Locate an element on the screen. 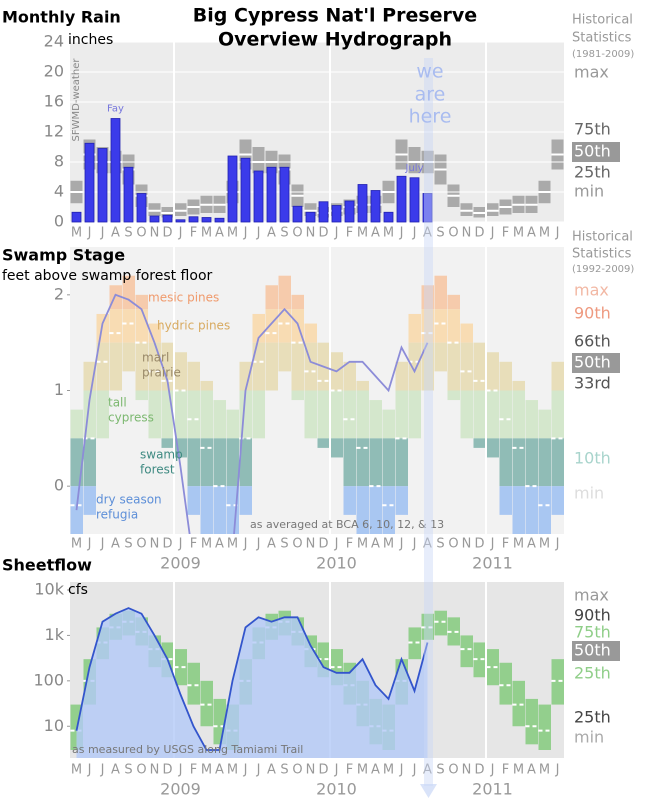 The width and height of the screenshot is (645, 800). zone-label: tall is located at coordinates (117, 403).